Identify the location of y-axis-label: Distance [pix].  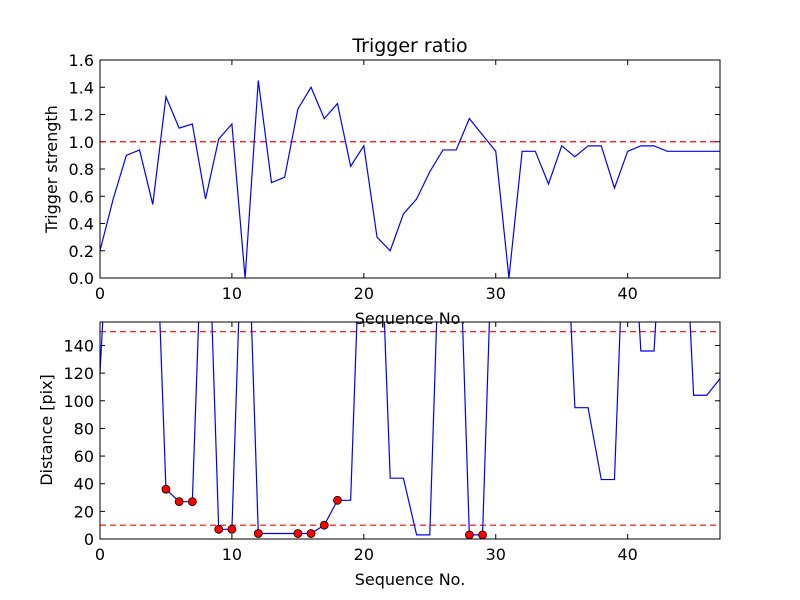
(46, 430).